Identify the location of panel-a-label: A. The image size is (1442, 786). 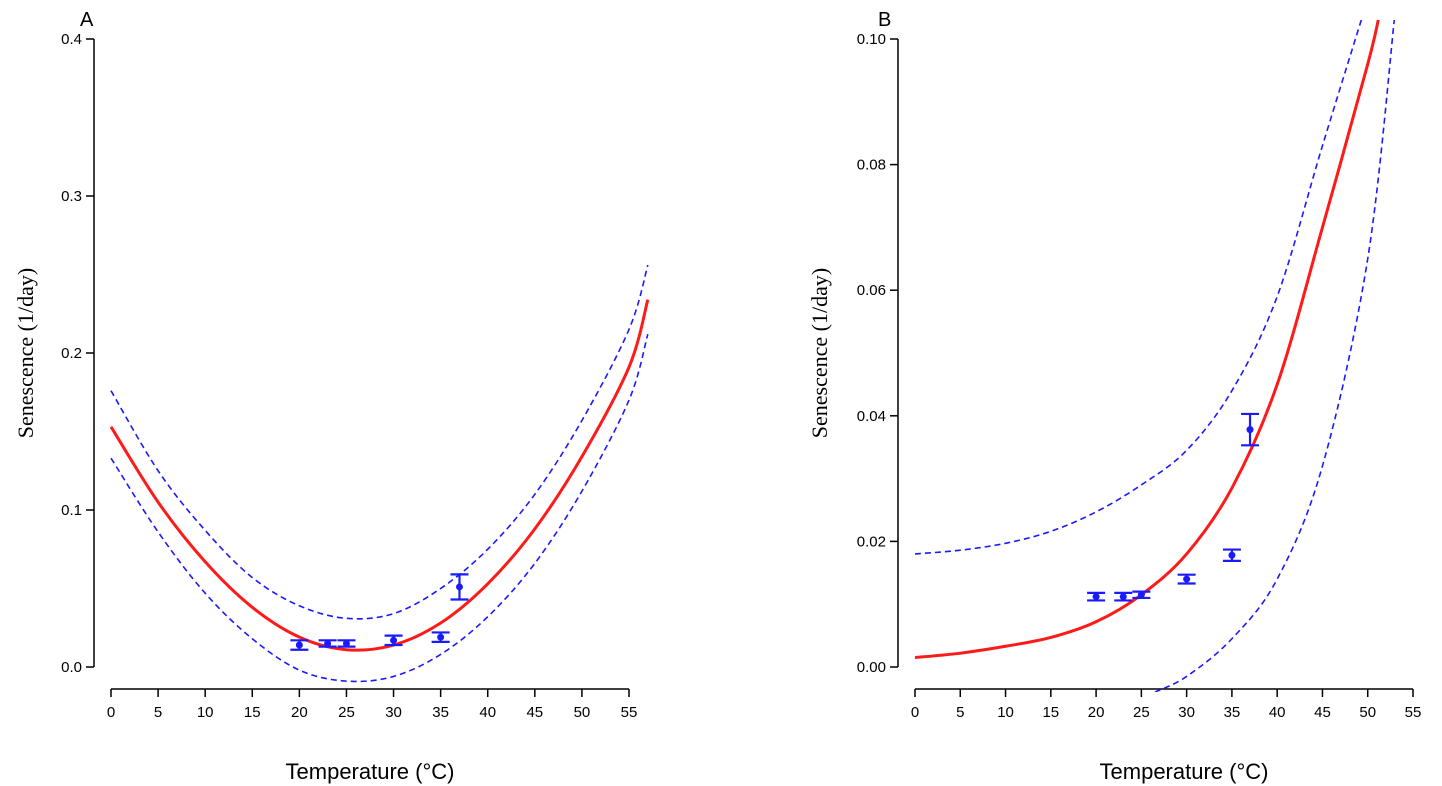
(87, 20).